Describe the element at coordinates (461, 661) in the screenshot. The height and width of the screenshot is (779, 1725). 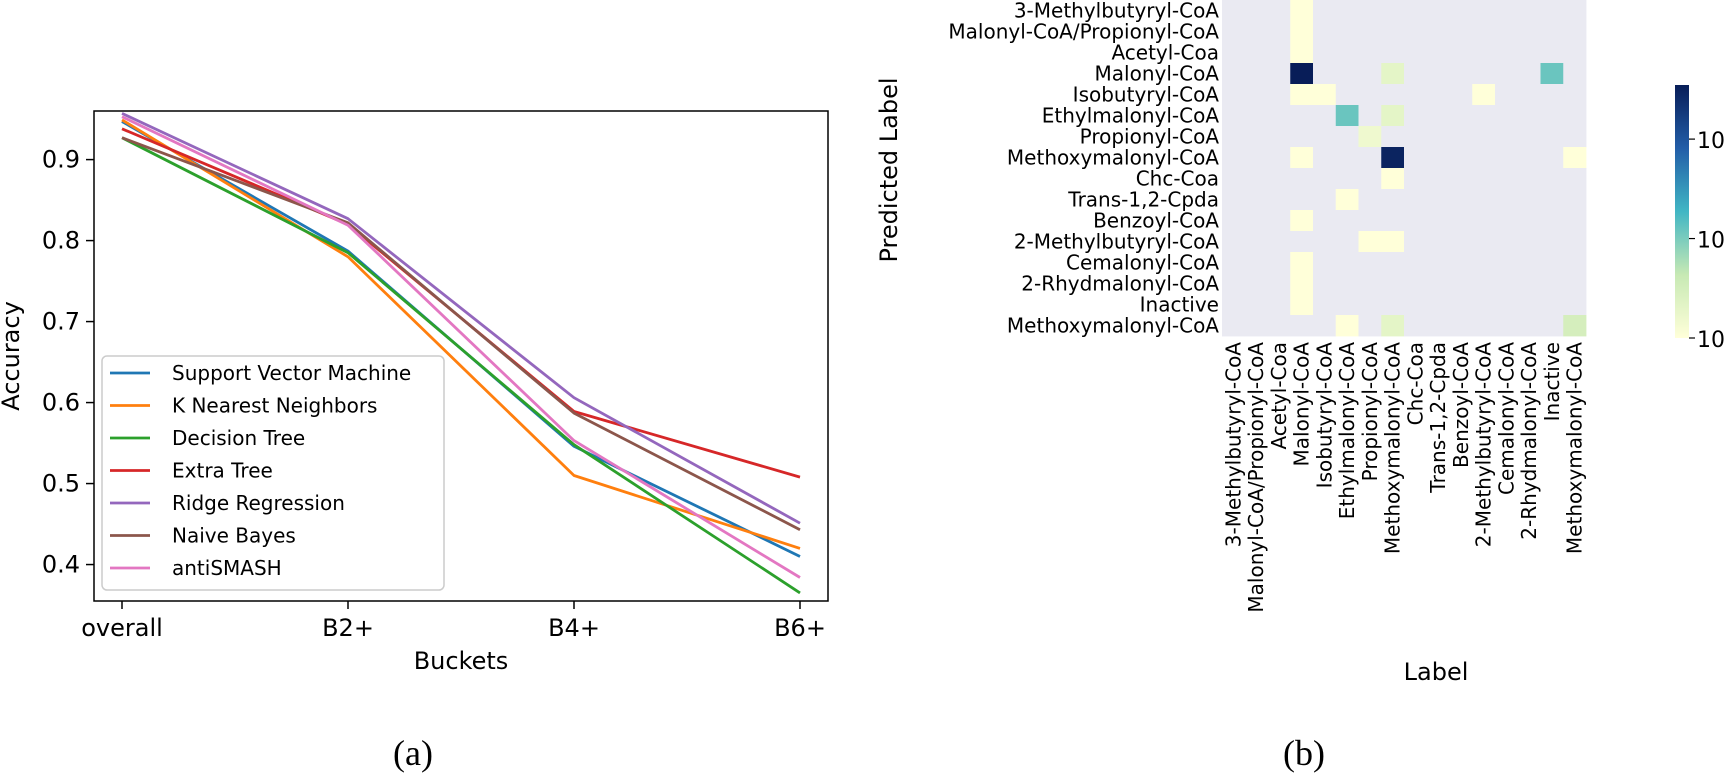
I see `line-x-axis-label: Buckets` at that location.